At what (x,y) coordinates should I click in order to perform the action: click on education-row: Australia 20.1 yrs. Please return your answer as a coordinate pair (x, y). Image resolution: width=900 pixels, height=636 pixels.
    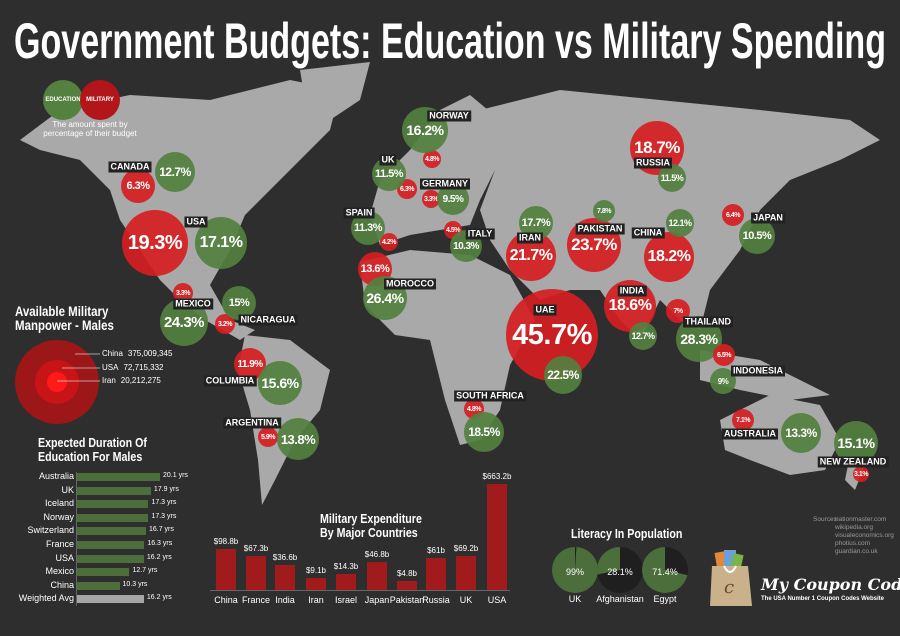
    Looking at the image, I should click on (105, 476).